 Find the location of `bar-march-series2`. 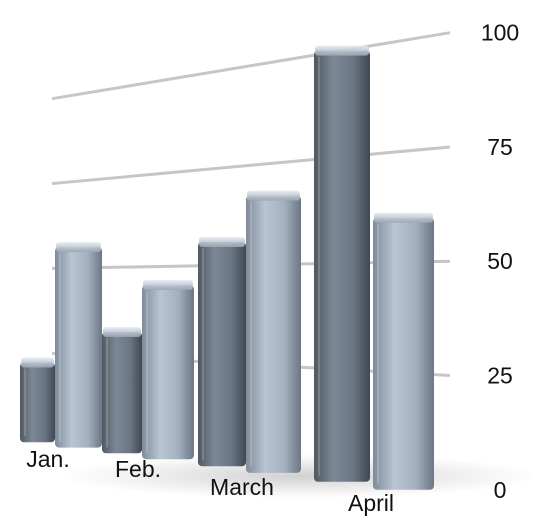

bar-march-series2 is located at coordinates (273, 331).